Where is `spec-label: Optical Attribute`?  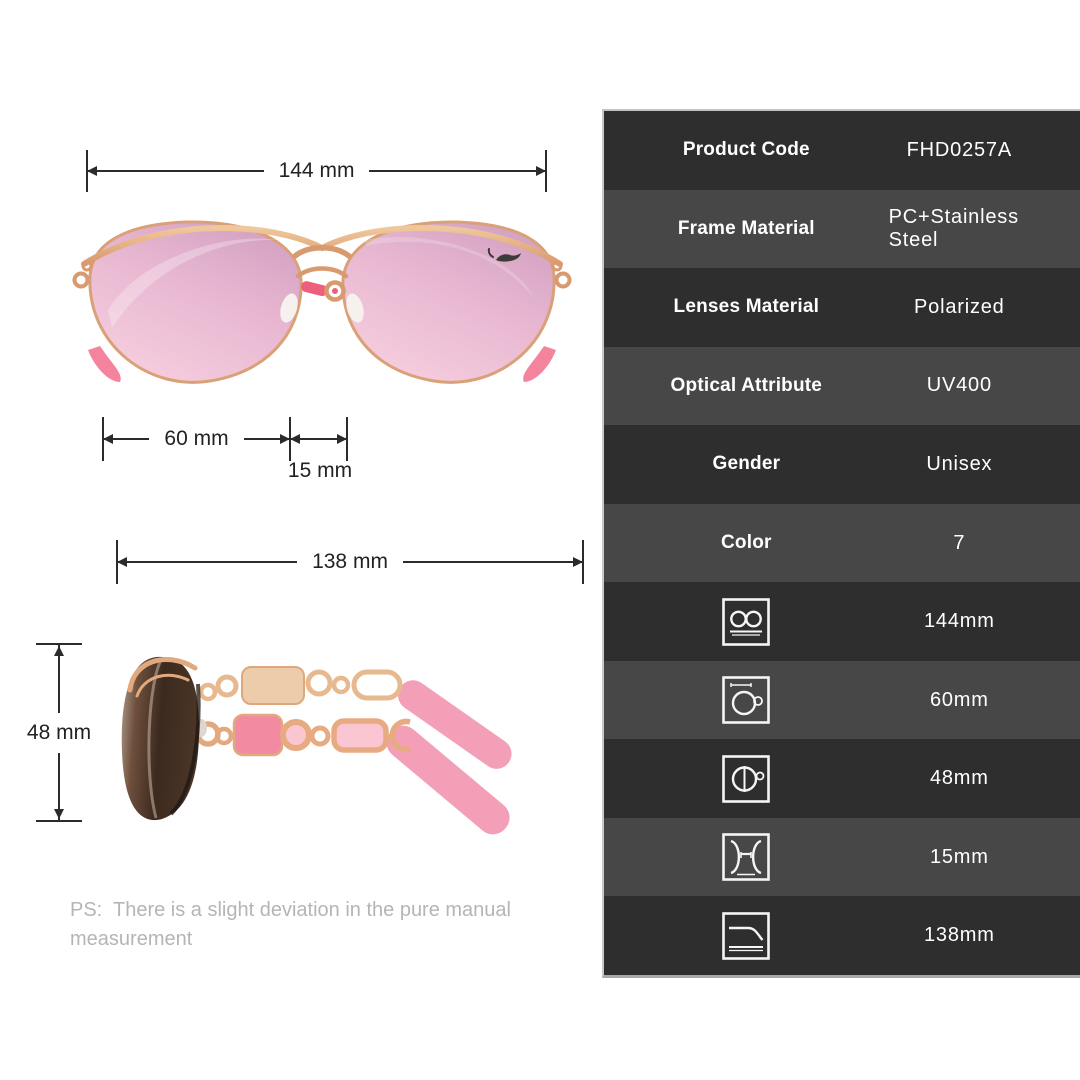
spec-label: Optical Attribute is located at coordinates (746, 385).